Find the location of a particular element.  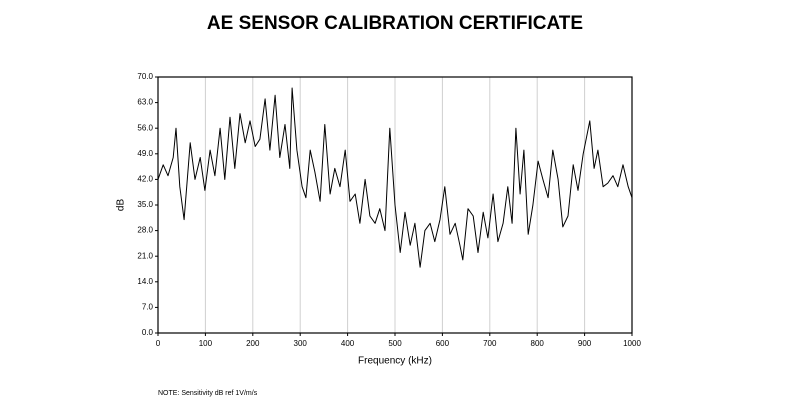

x-tick-label: 0 is located at coordinates (158, 343).